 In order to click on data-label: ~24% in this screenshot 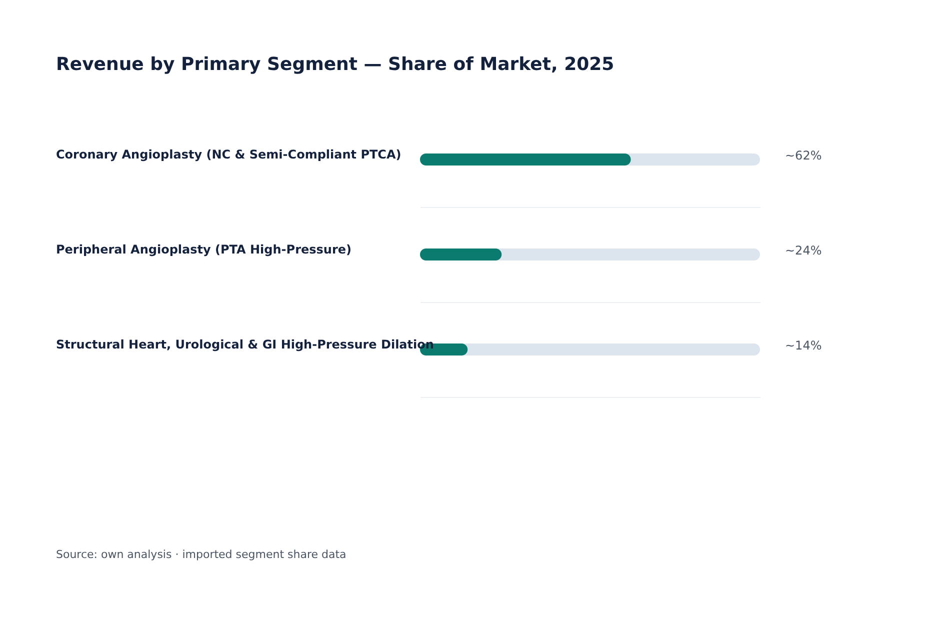, I will do `click(803, 251)`.